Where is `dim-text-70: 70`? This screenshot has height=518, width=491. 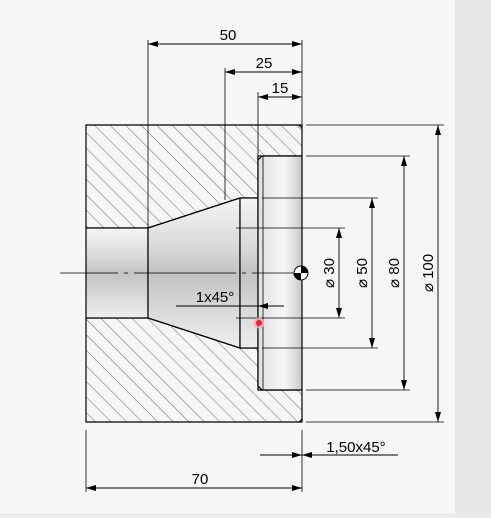
dim-text-70: 70 is located at coordinates (200, 479).